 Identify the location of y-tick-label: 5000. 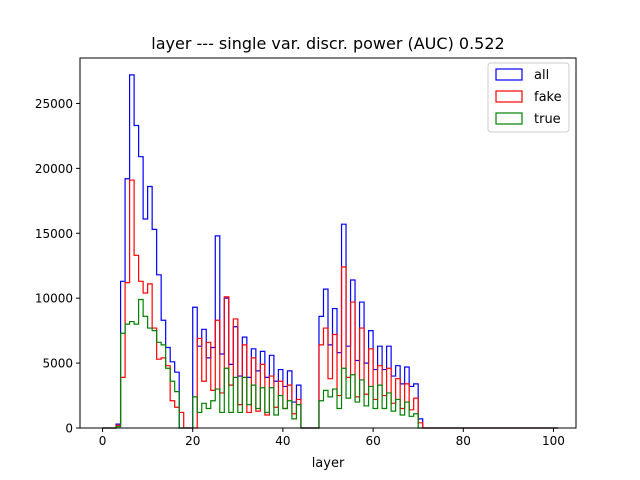
(57, 364).